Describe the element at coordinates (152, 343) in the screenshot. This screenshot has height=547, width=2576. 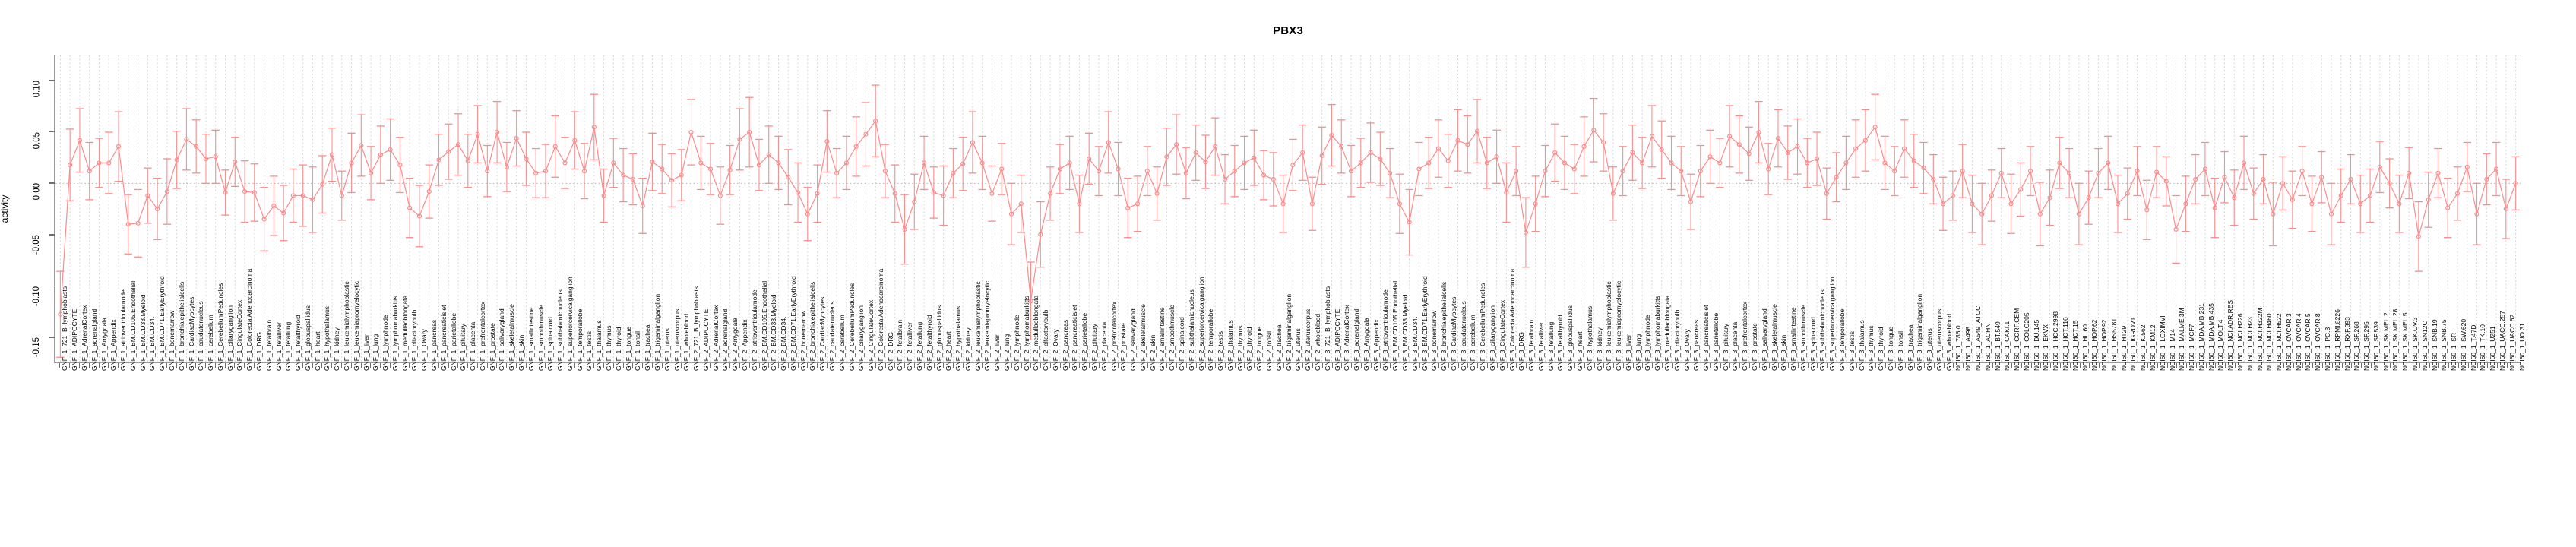
I see `x-axis-tick-label: GNF_1_BM.CD34.` at that location.